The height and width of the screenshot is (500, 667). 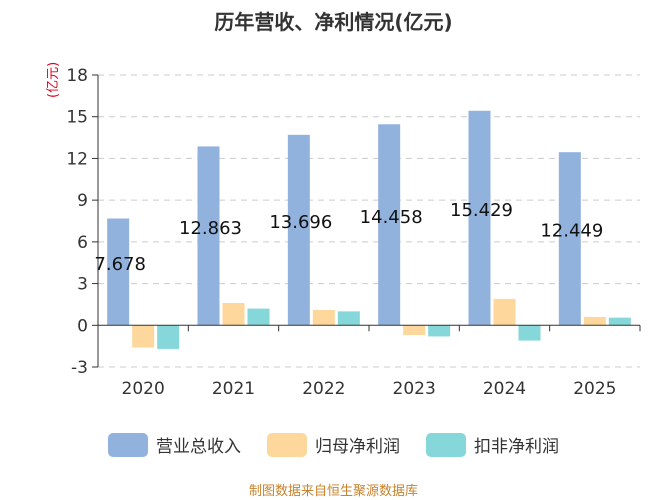 I want to click on x-tick-label: 2021, so click(x=233, y=389).